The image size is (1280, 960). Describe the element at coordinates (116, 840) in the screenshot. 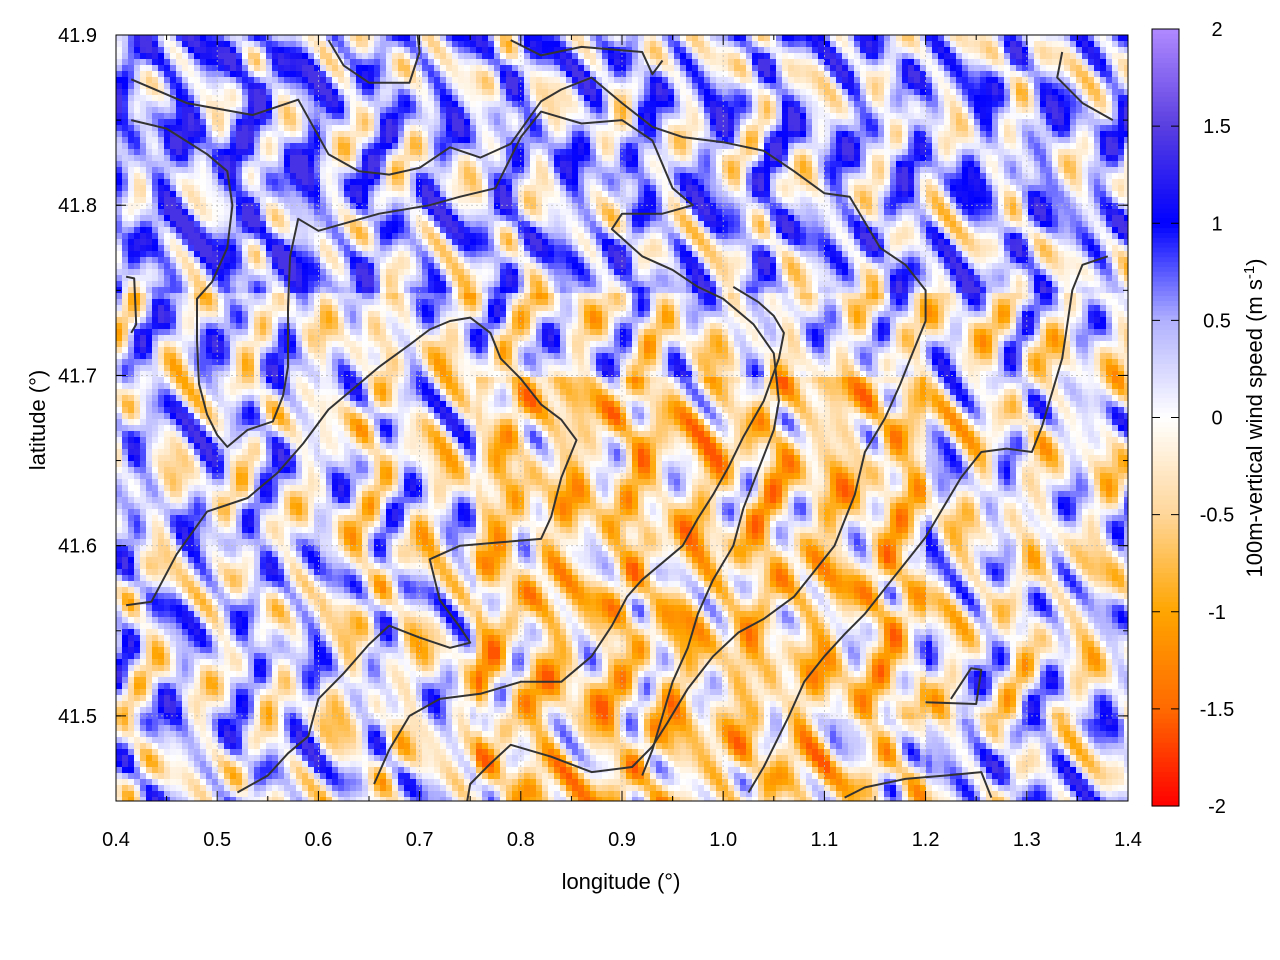

I see `x-tick-label-0: 0.4` at that location.